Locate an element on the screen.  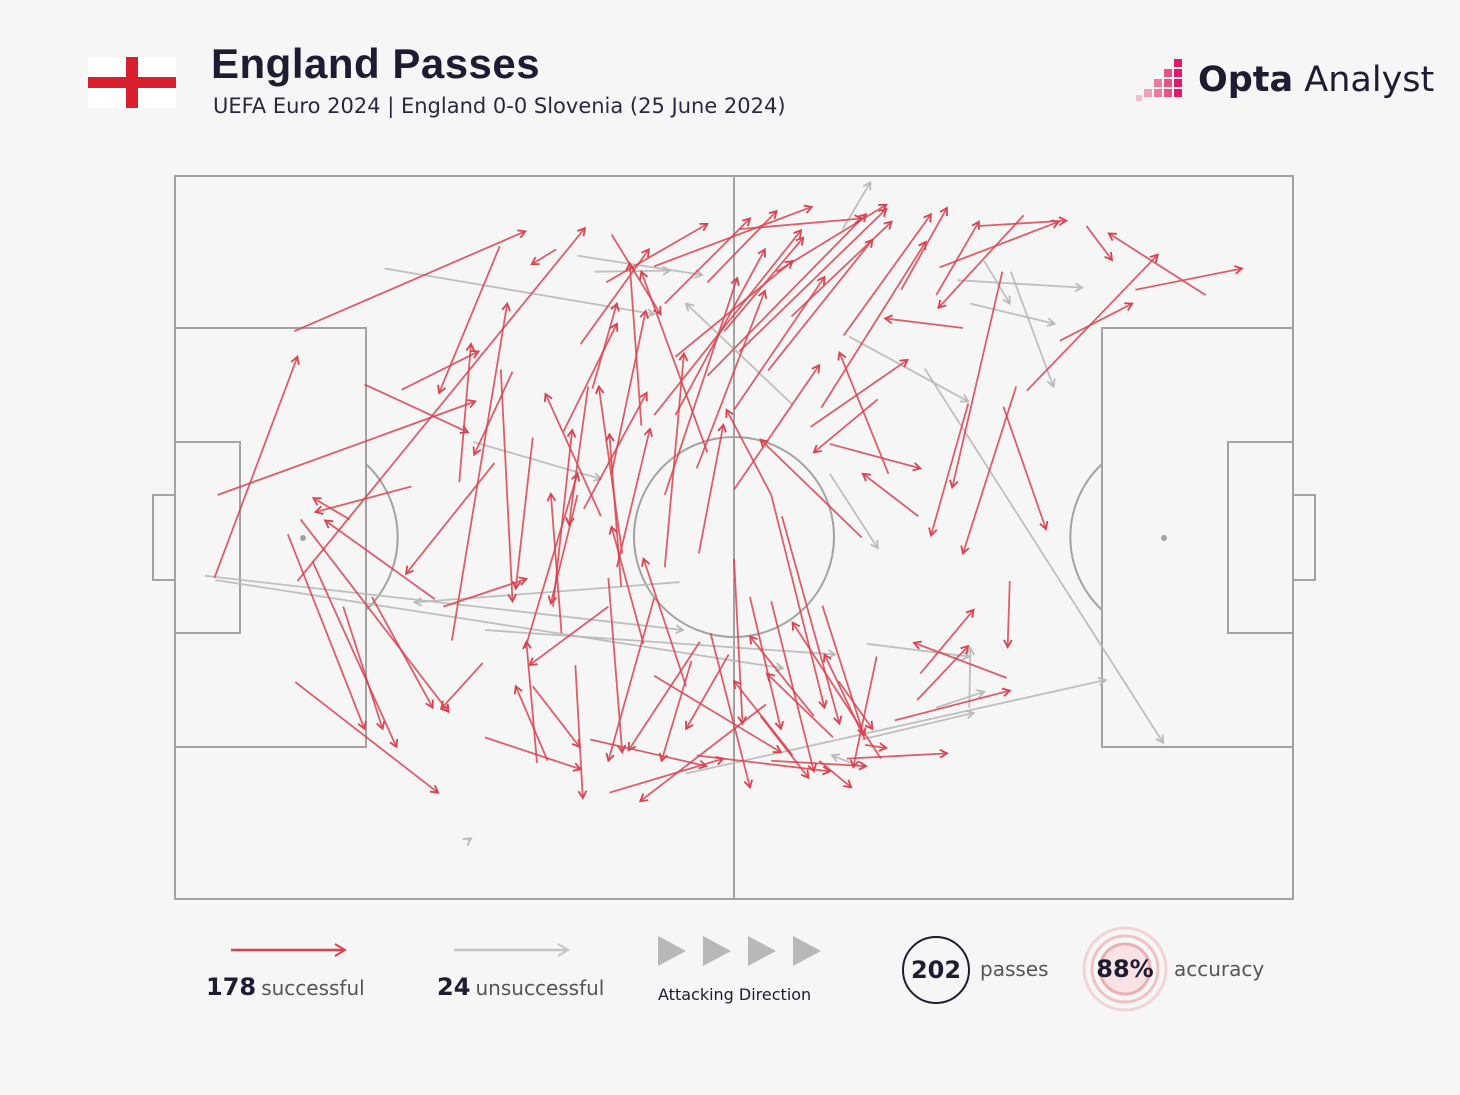
accuracy-label: accuracy is located at coordinates (1219, 969).